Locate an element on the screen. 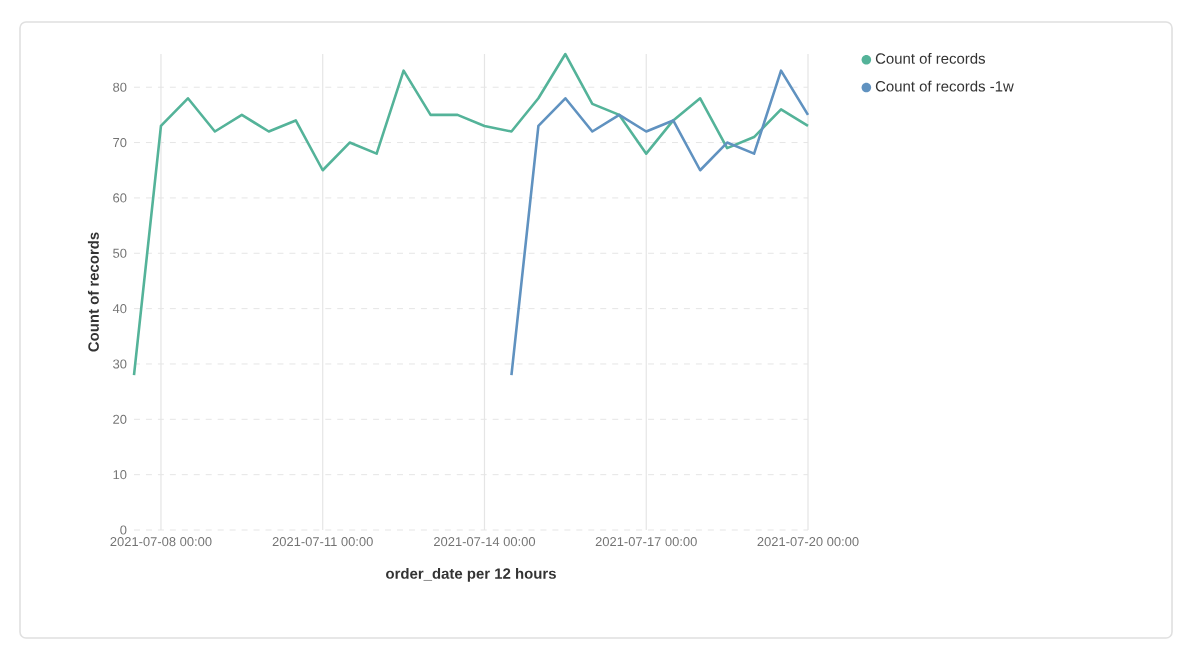 The height and width of the screenshot is (662, 1192). line-series is located at coordinates (660, 223).